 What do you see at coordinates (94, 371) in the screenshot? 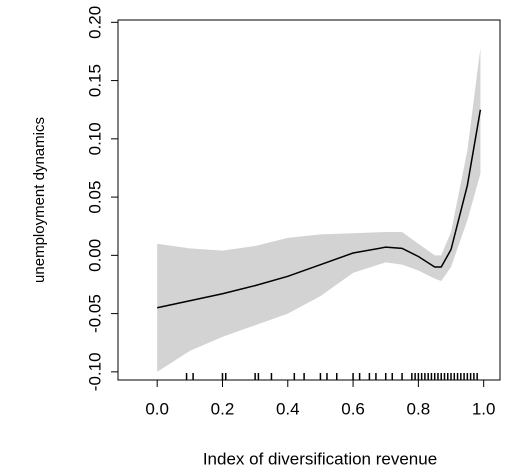
I see `y-tick-label: -0.10` at bounding box center [94, 371].